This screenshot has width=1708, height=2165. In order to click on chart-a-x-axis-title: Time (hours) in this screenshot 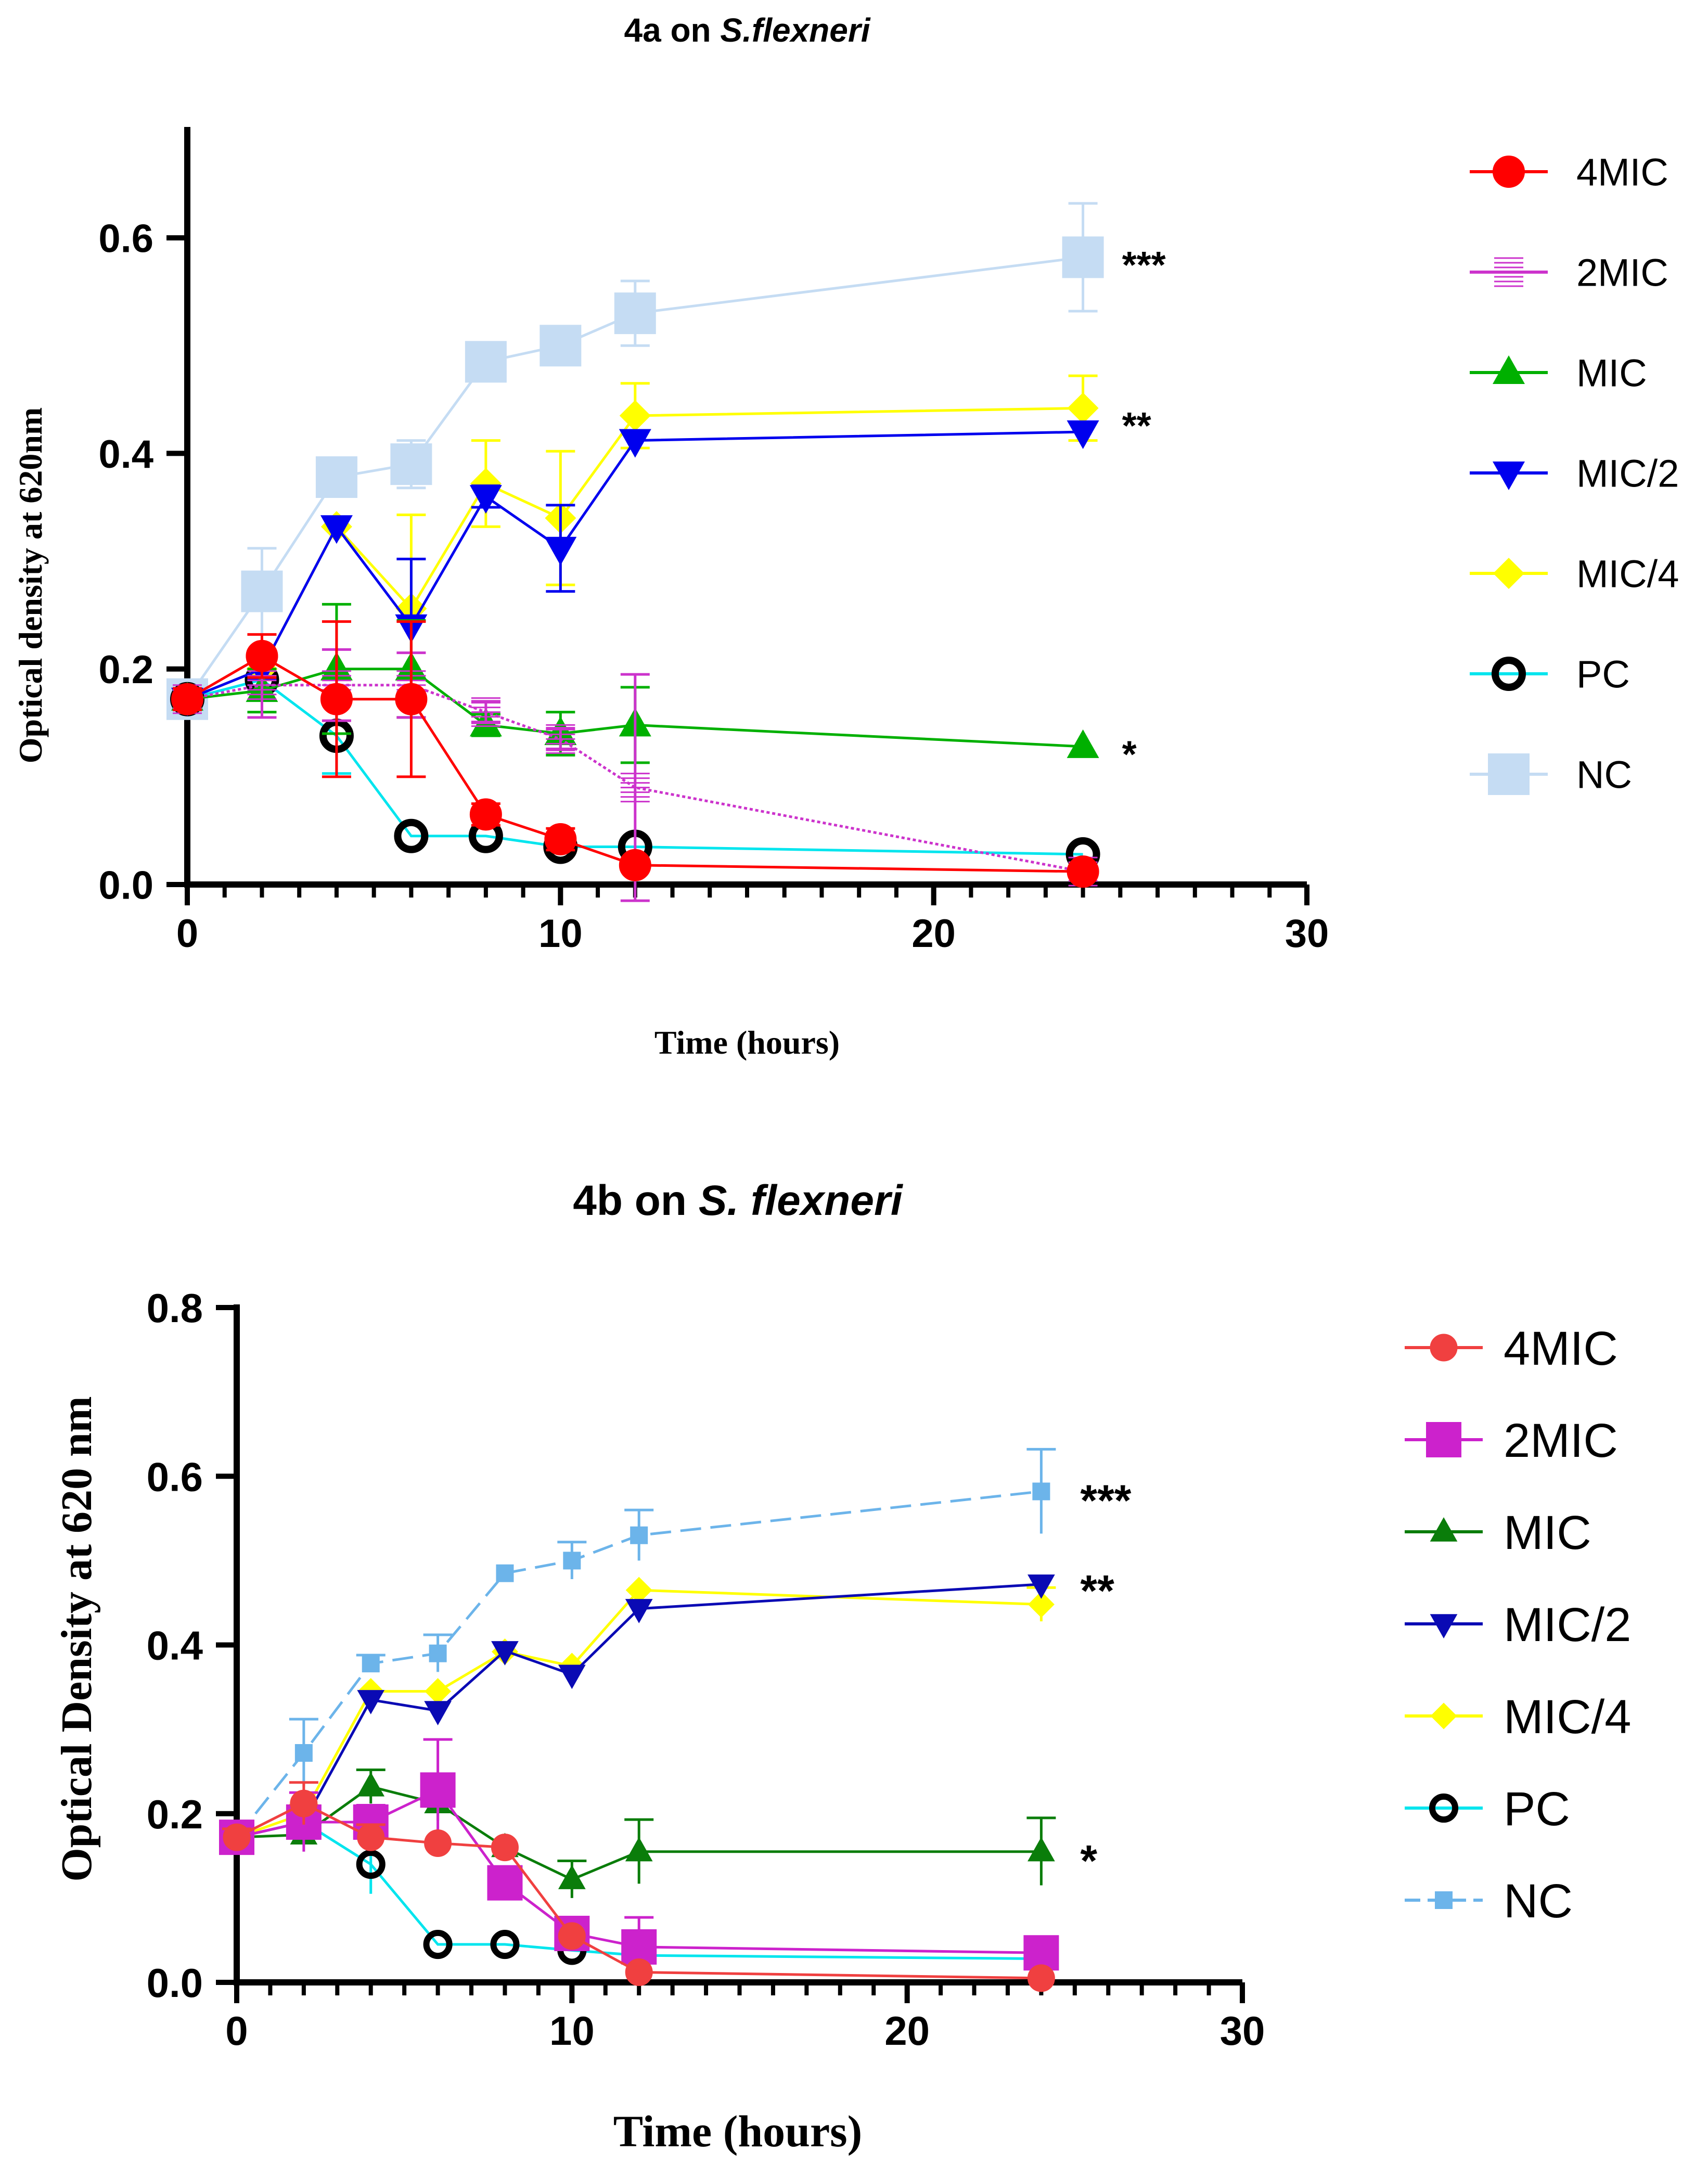, I will do `click(747, 1043)`.